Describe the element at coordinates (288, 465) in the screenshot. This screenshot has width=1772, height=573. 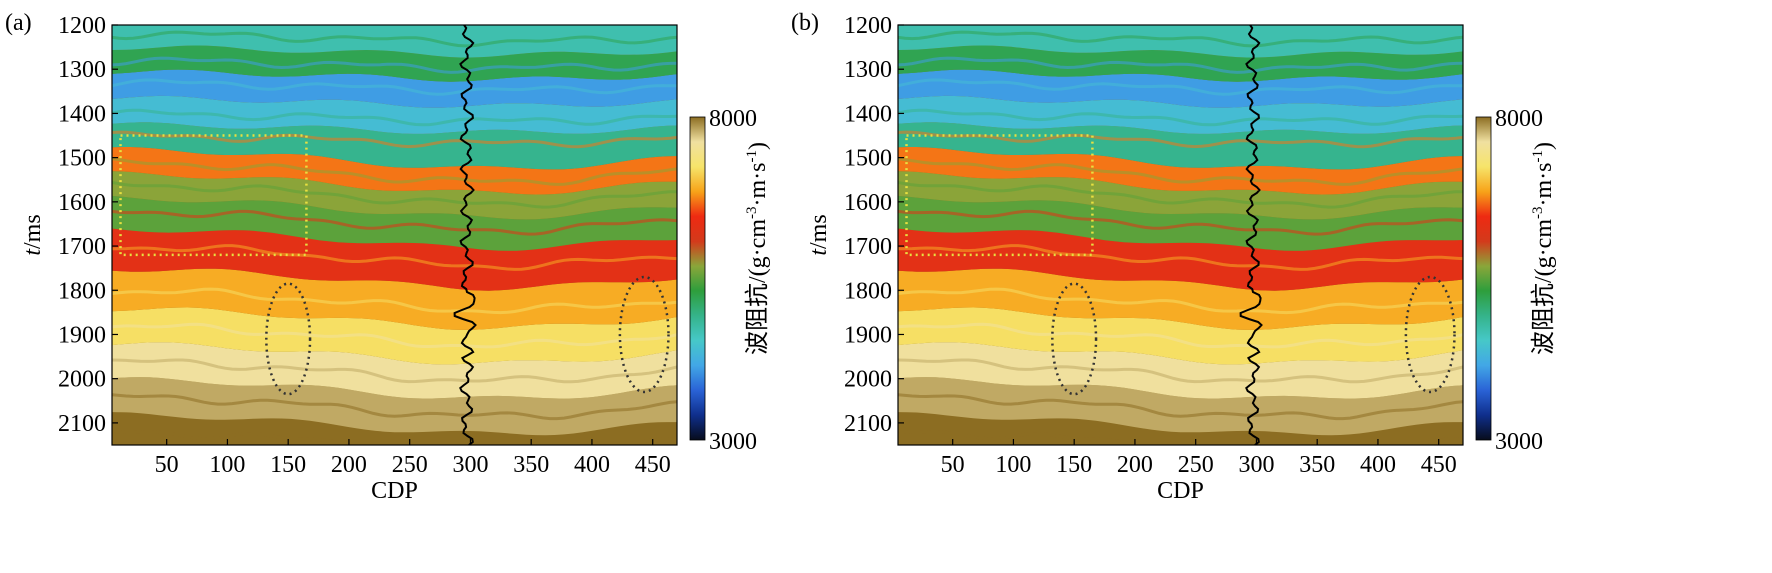
I see `x-tick-label: 150` at that location.